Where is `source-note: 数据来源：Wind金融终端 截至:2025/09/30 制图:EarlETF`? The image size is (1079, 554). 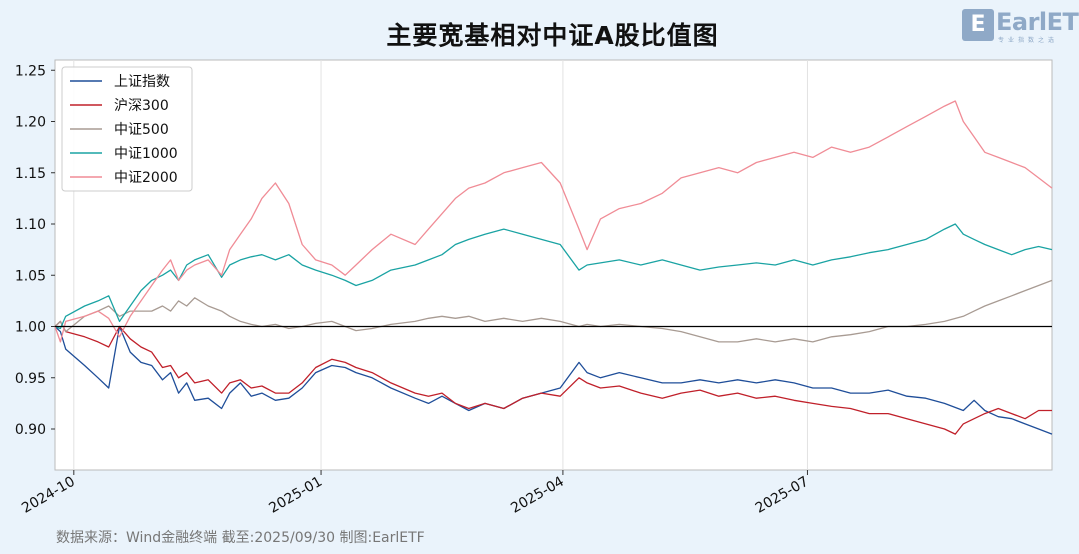
source-note: 数据来源：Wind金融终端 截至:2025/09/30 制图:EarlETF is located at coordinates (240, 538).